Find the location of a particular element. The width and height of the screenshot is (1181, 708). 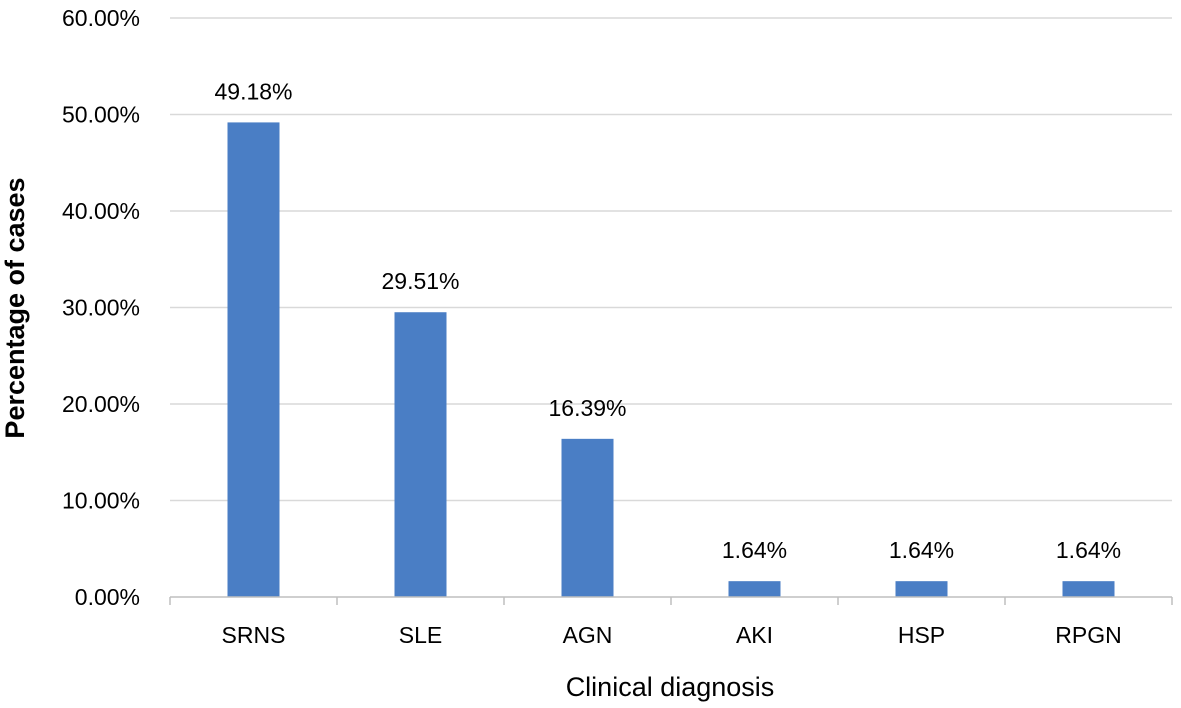

data-label: 16.39% is located at coordinates (587, 408).